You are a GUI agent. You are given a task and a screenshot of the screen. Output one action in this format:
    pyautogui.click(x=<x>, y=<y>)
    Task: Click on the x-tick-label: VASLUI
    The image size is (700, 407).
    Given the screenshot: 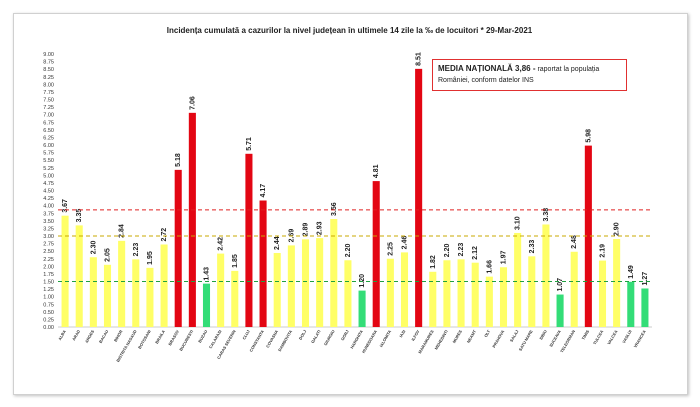 What is the action you would take?
    pyautogui.click(x=627, y=336)
    